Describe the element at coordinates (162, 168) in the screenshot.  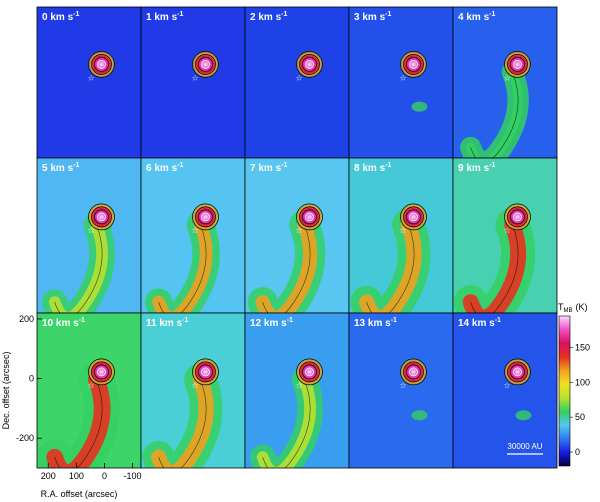
I see `velocity-value: 6 km s` at that location.